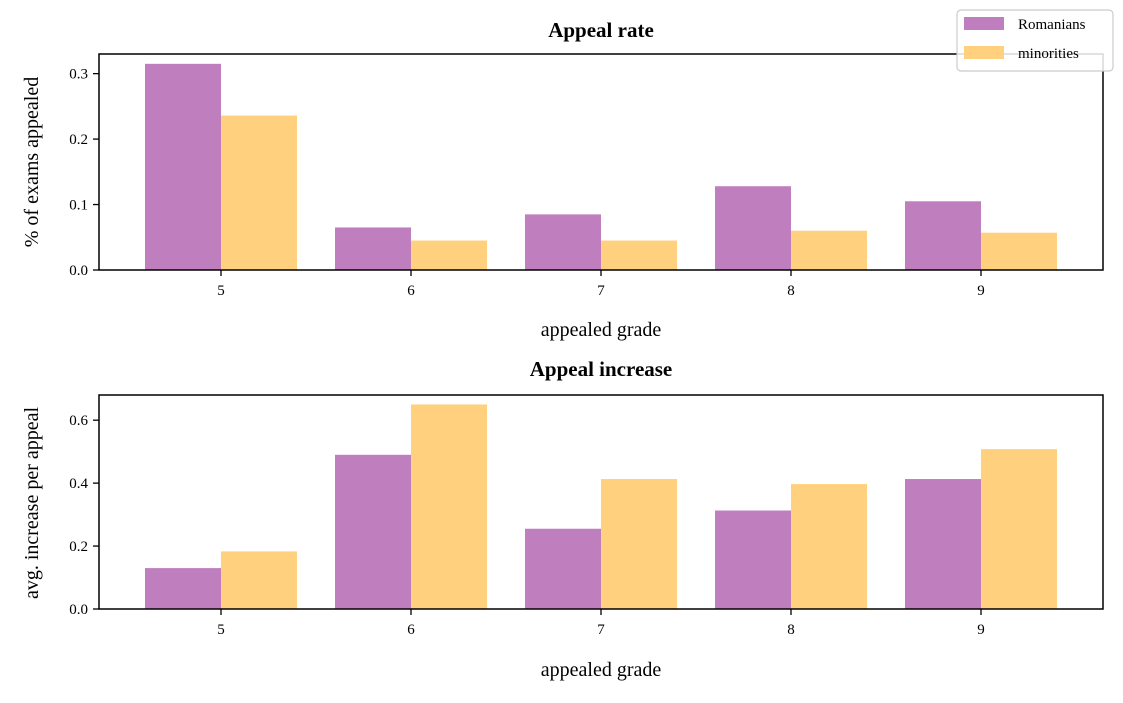 The width and height of the screenshot is (1123, 703). Describe the element at coordinates (601, 30) in the screenshot. I see `plot-title: Appeal rate` at that location.